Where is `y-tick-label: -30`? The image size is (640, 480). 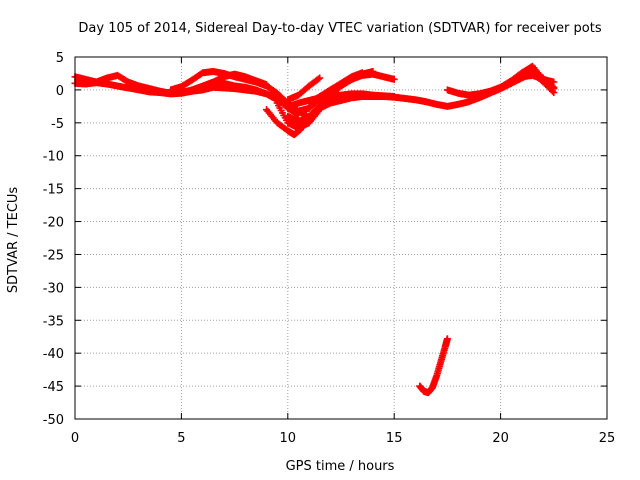 y-tick-label: -30 is located at coordinates (53, 288).